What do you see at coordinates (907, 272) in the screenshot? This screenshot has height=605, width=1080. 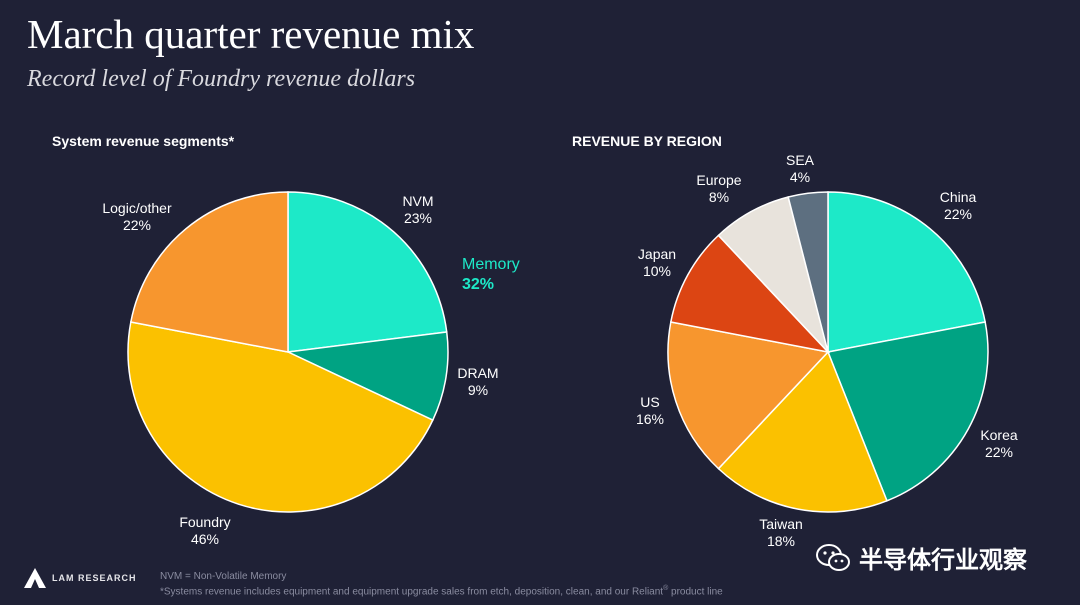 I see `pie1-slice-china` at bounding box center [907, 272].